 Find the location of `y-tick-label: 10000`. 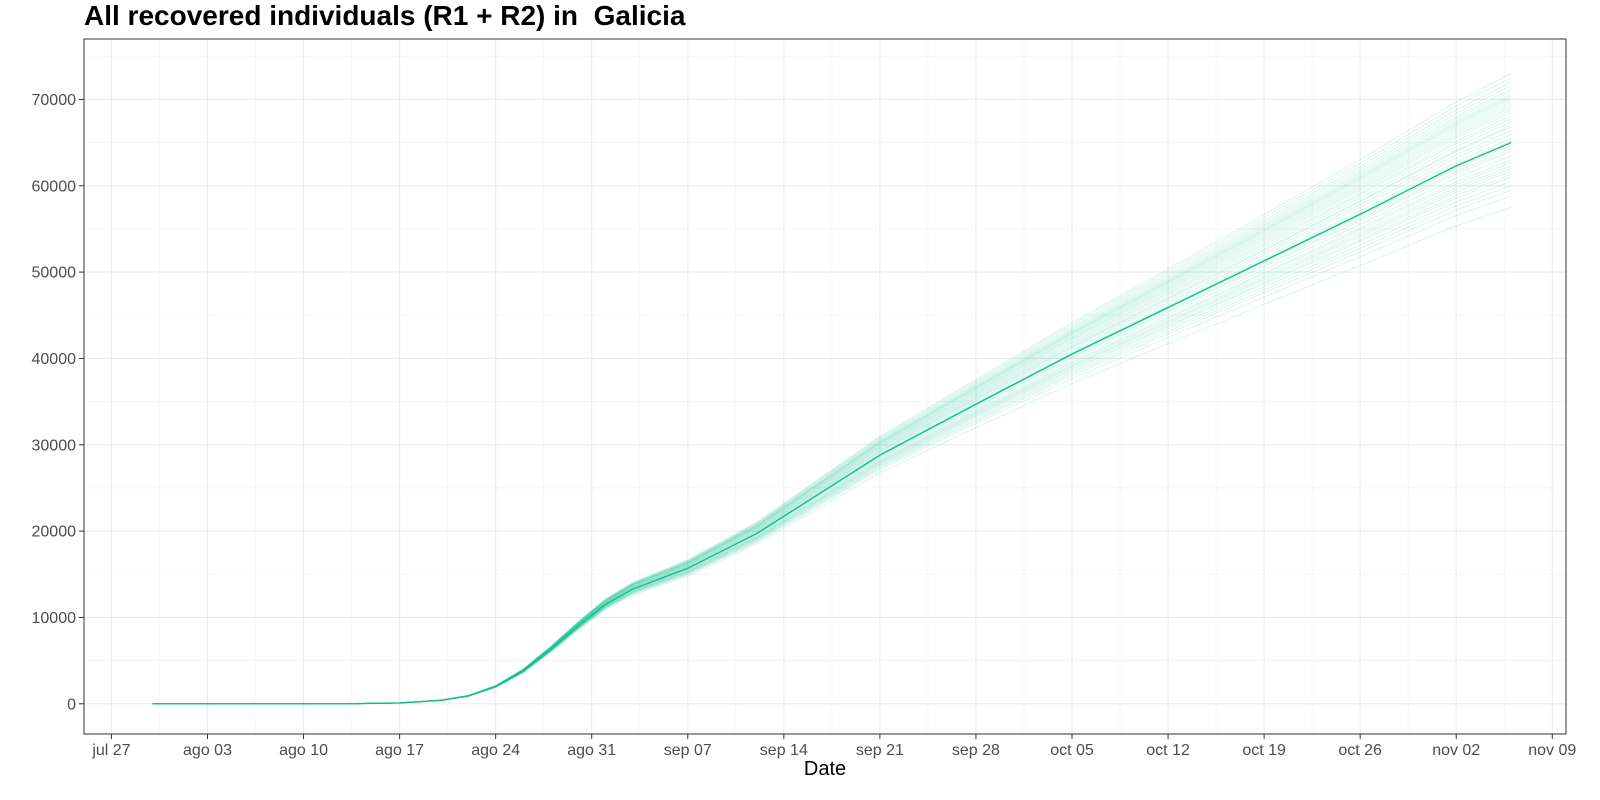

y-tick-label: 10000 is located at coordinates (54, 618).